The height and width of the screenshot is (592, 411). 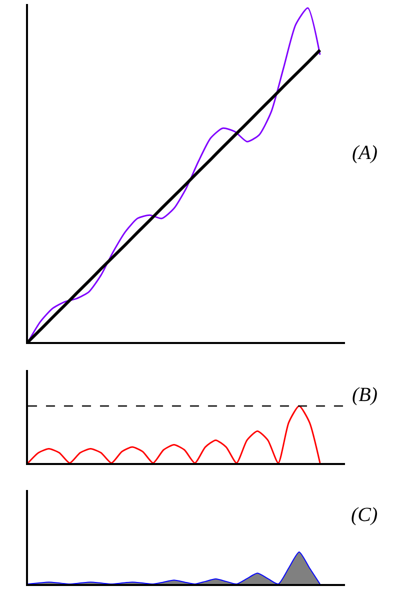 I want to click on text: (C), so click(x=364, y=515).